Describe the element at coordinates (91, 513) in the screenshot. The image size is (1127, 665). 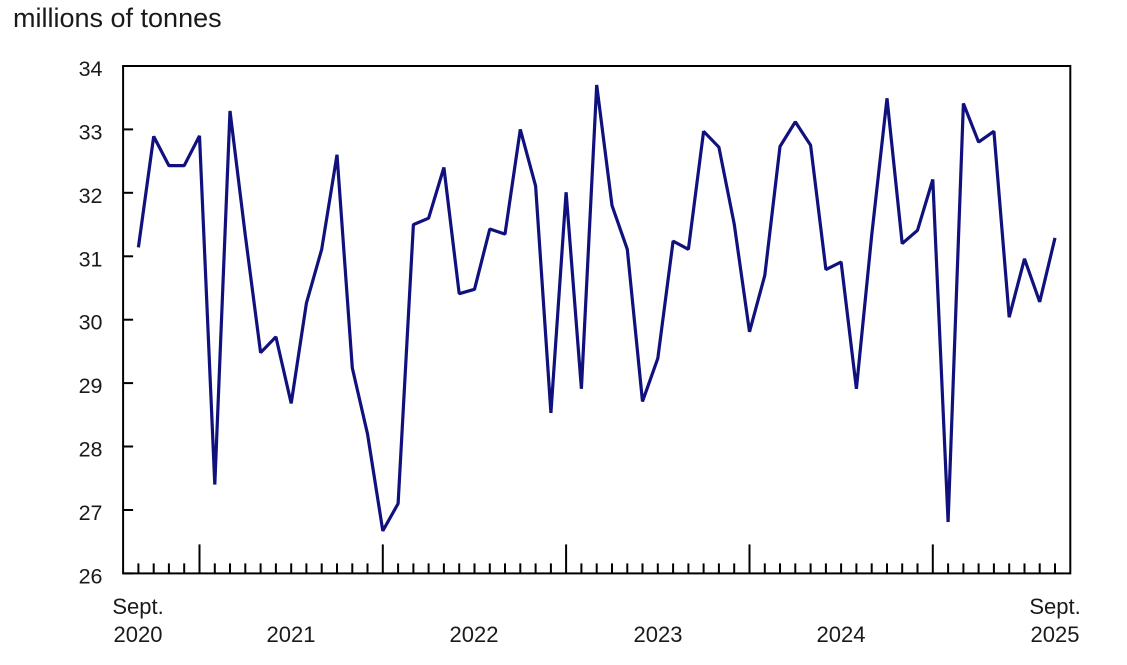
I see `svg-text: 27` at that location.